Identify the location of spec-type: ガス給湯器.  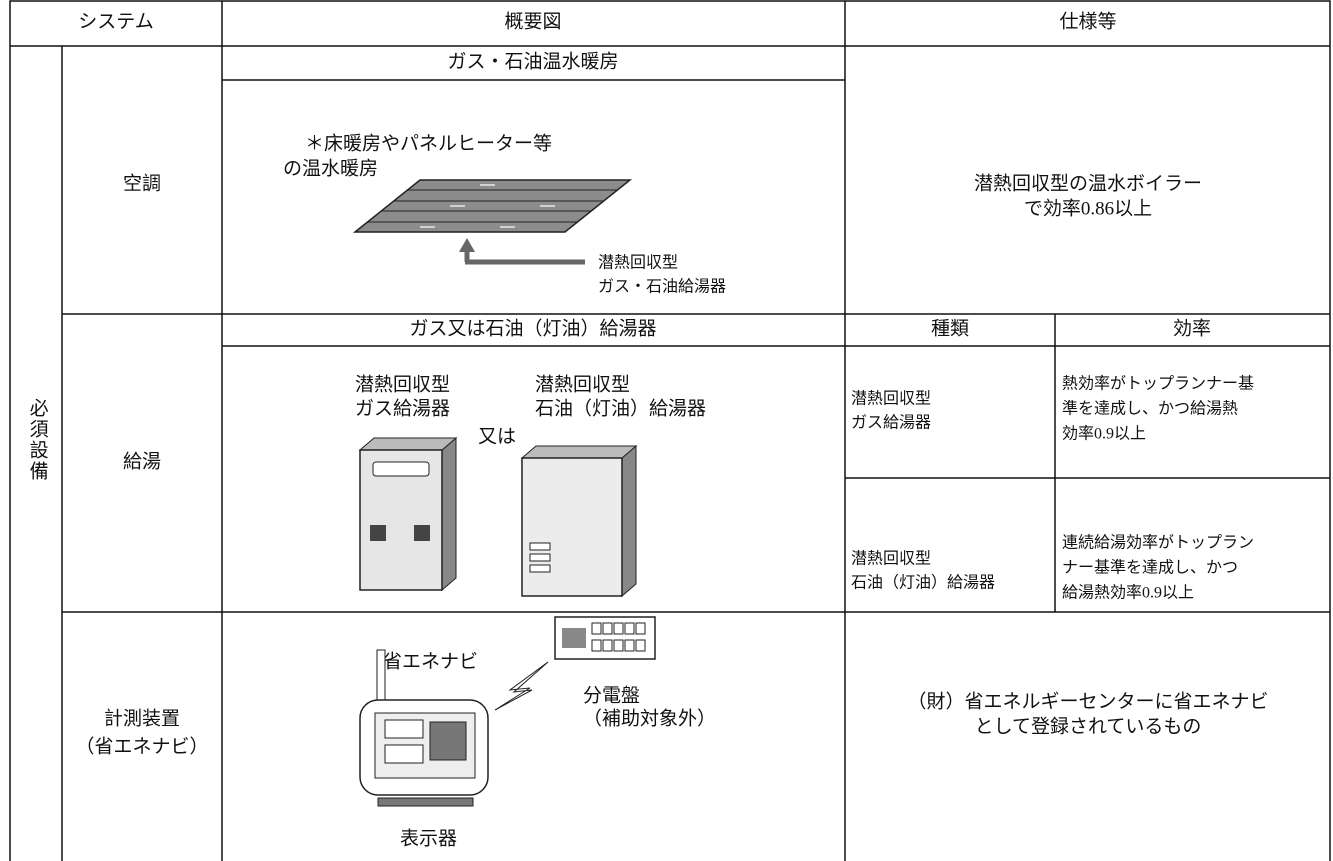
(891, 423).